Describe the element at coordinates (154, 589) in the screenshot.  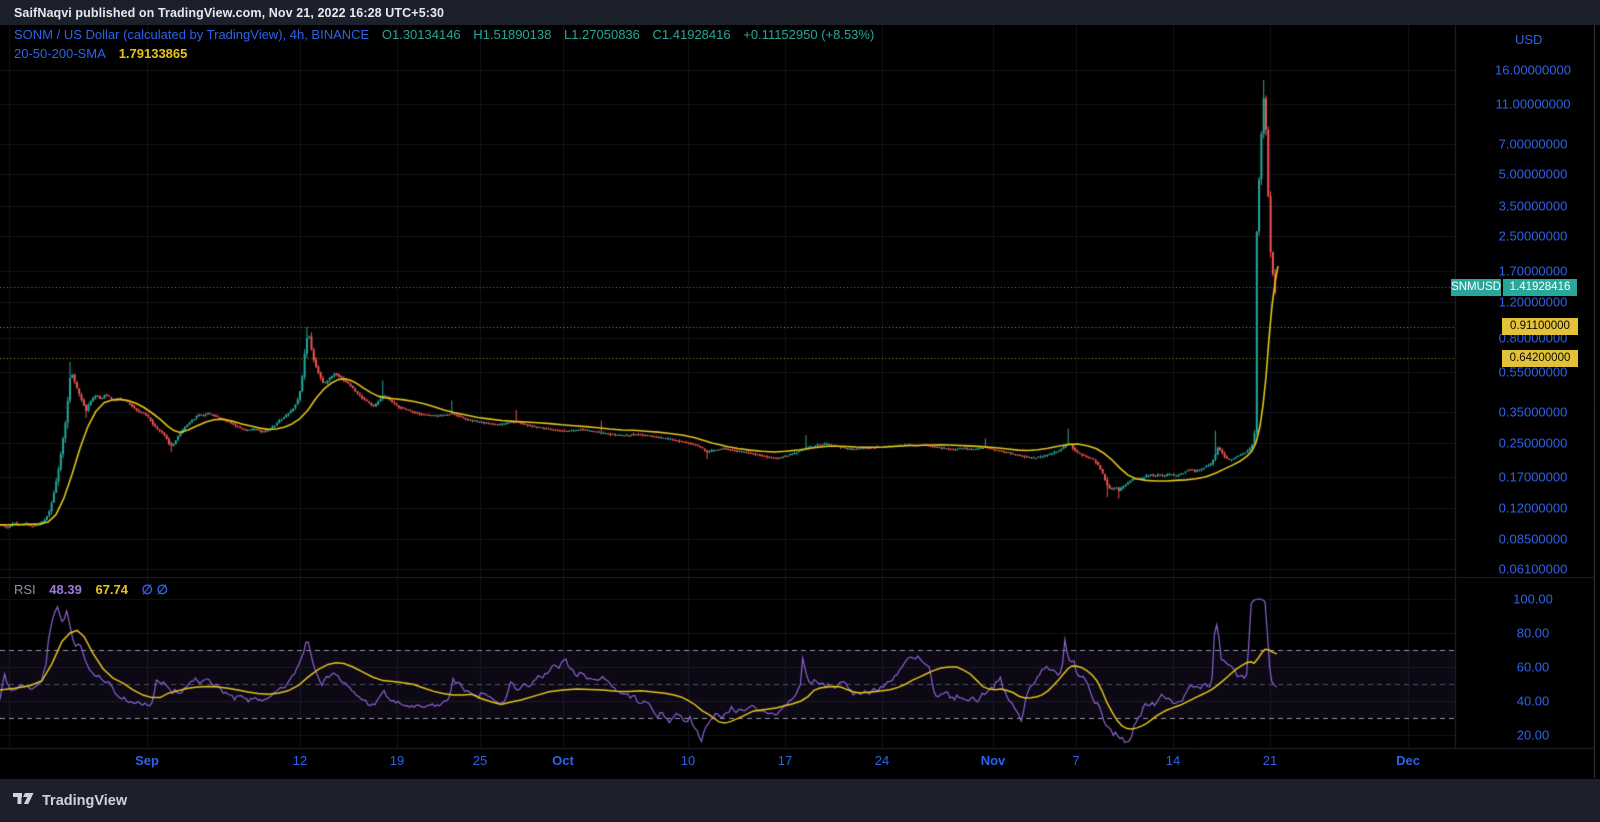
I see `rsi-empty-set-icon: ∅ ∅` at that location.